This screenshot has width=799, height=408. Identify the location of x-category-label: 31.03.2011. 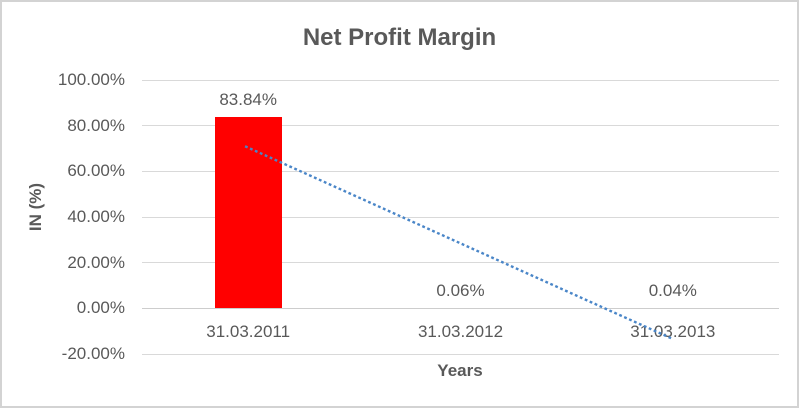
(248, 331).